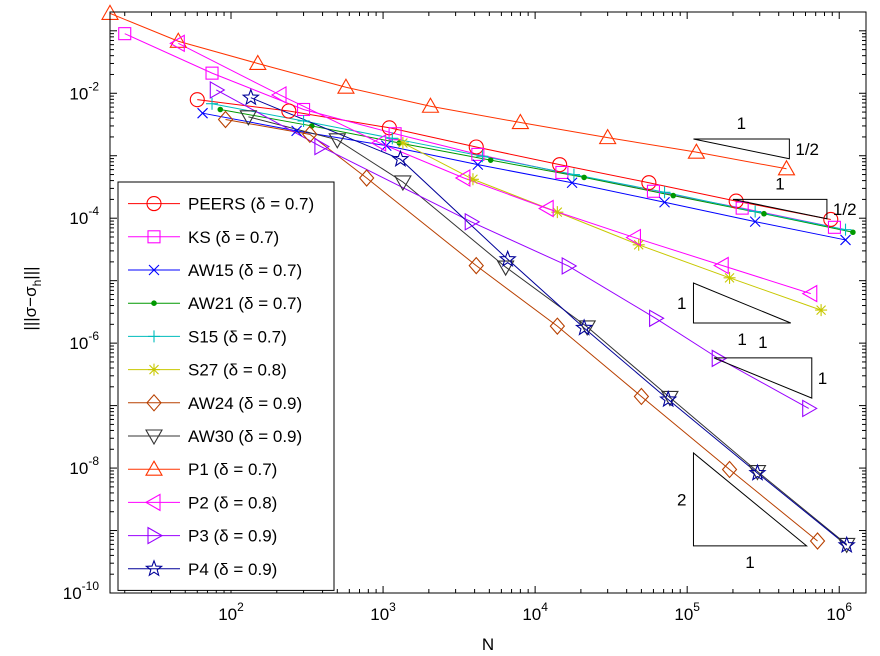 The height and width of the screenshot is (656, 880). Describe the element at coordinates (232, 569) in the screenshot. I see `legend-entry: P4 (δ = 0.9)` at that location.